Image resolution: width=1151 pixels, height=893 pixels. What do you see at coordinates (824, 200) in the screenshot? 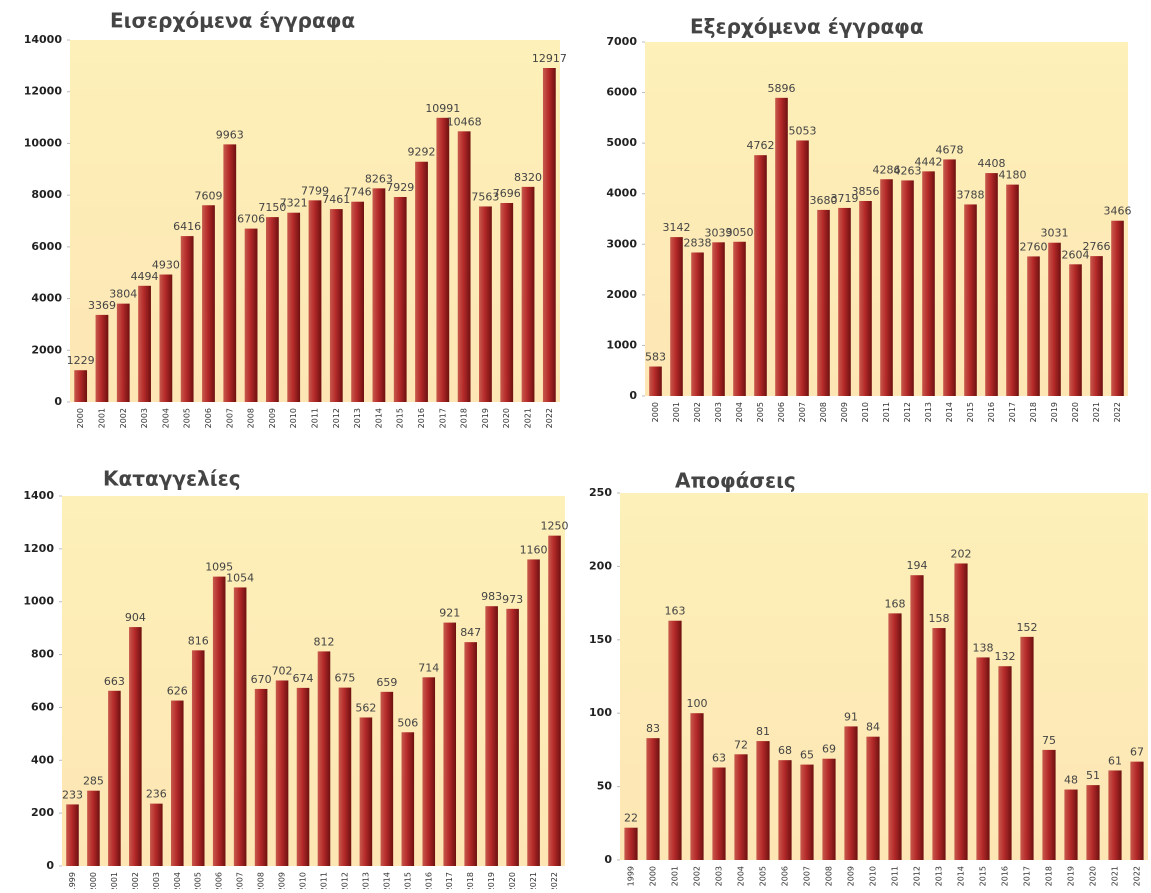
I see `data-label: 3680` at bounding box center [824, 200].